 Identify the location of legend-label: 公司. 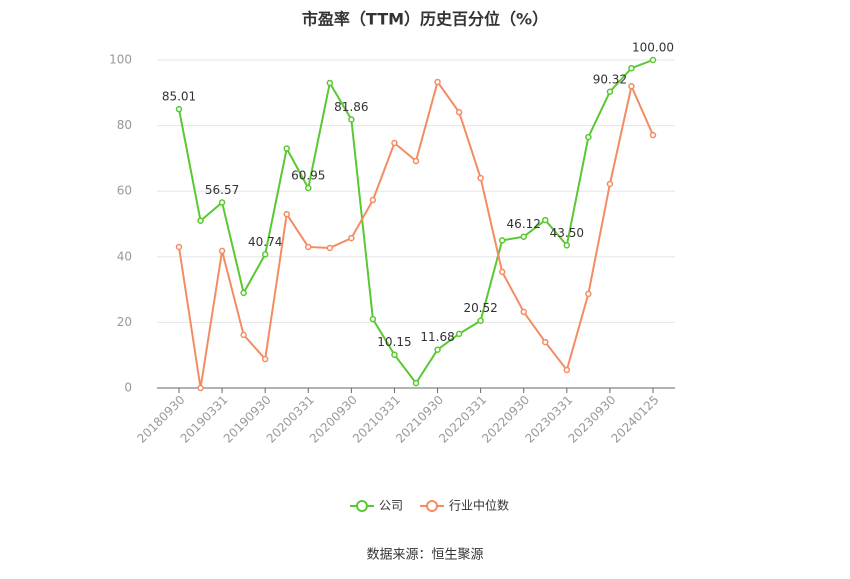
(391, 506).